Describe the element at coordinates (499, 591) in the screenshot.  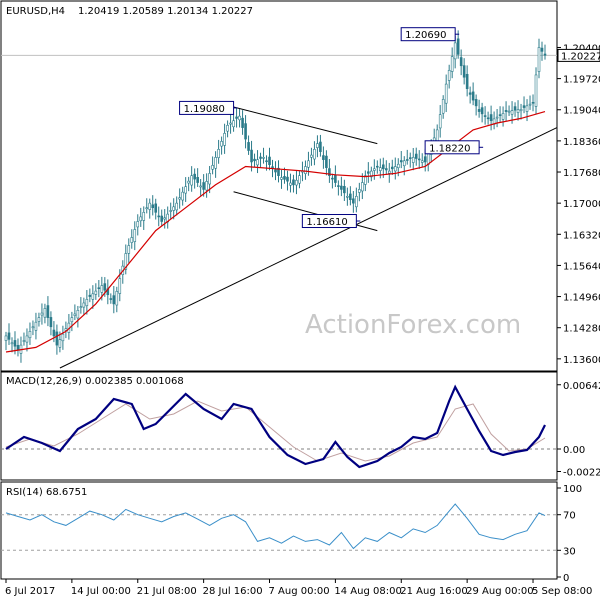
I see `time-tick-label: 29 Aug 00:00` at that location.